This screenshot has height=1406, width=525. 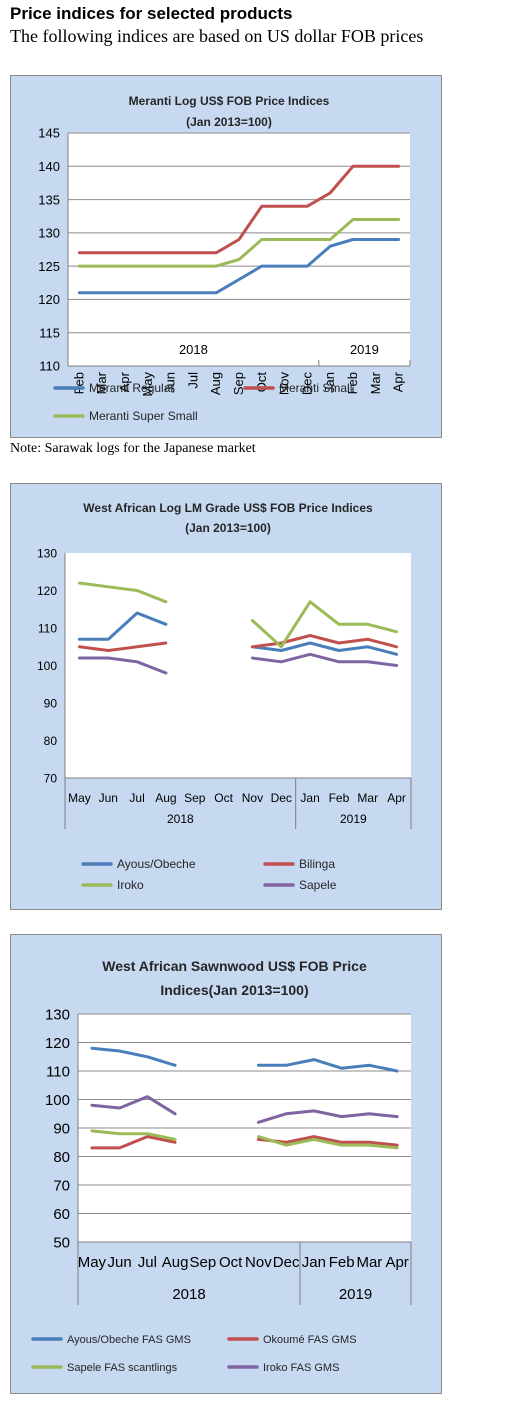 I want to click on legend-label: Sapele, so click(x=318, y=885).